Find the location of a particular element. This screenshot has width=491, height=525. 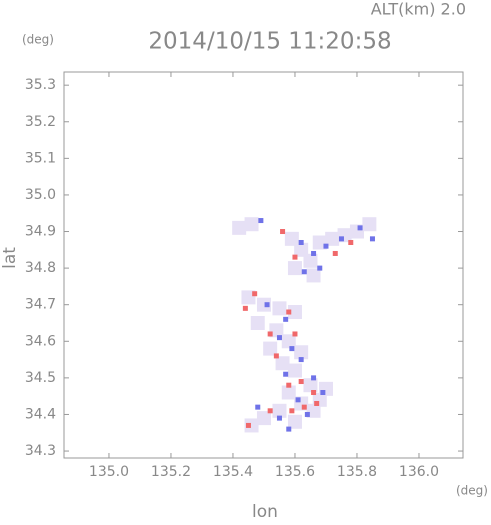

chart-title: 2014/10/15 11:20:58 is located at coordinates (269, 42).